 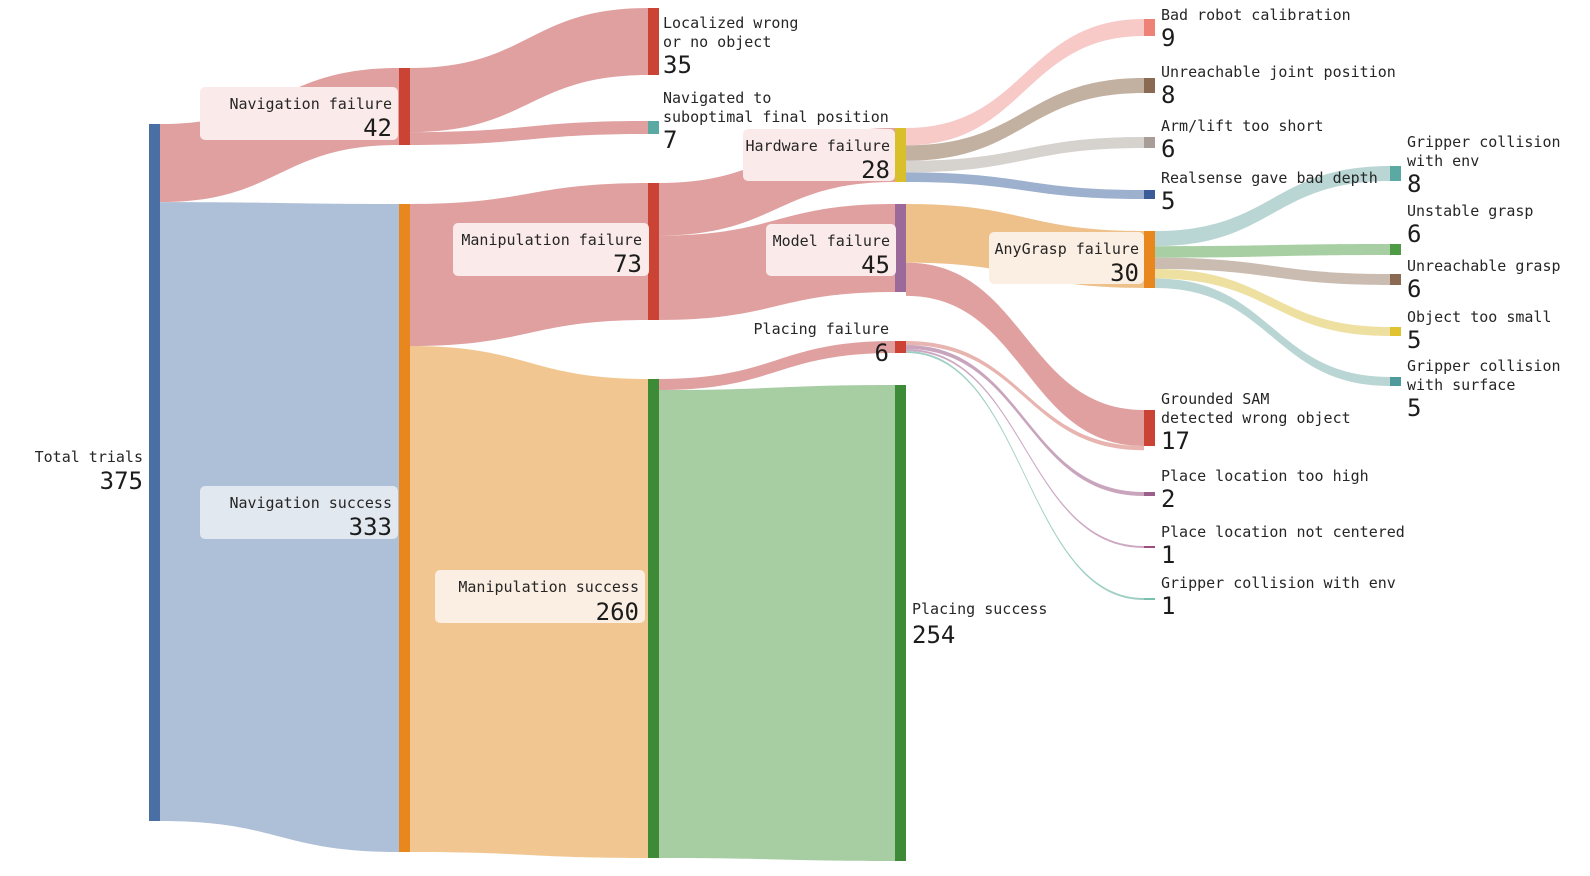 What do you see at coordinates (1395, 279) in the screenshot?
I see `sankey-node-unreachable-grasp` at bounding box center [1395, 279].